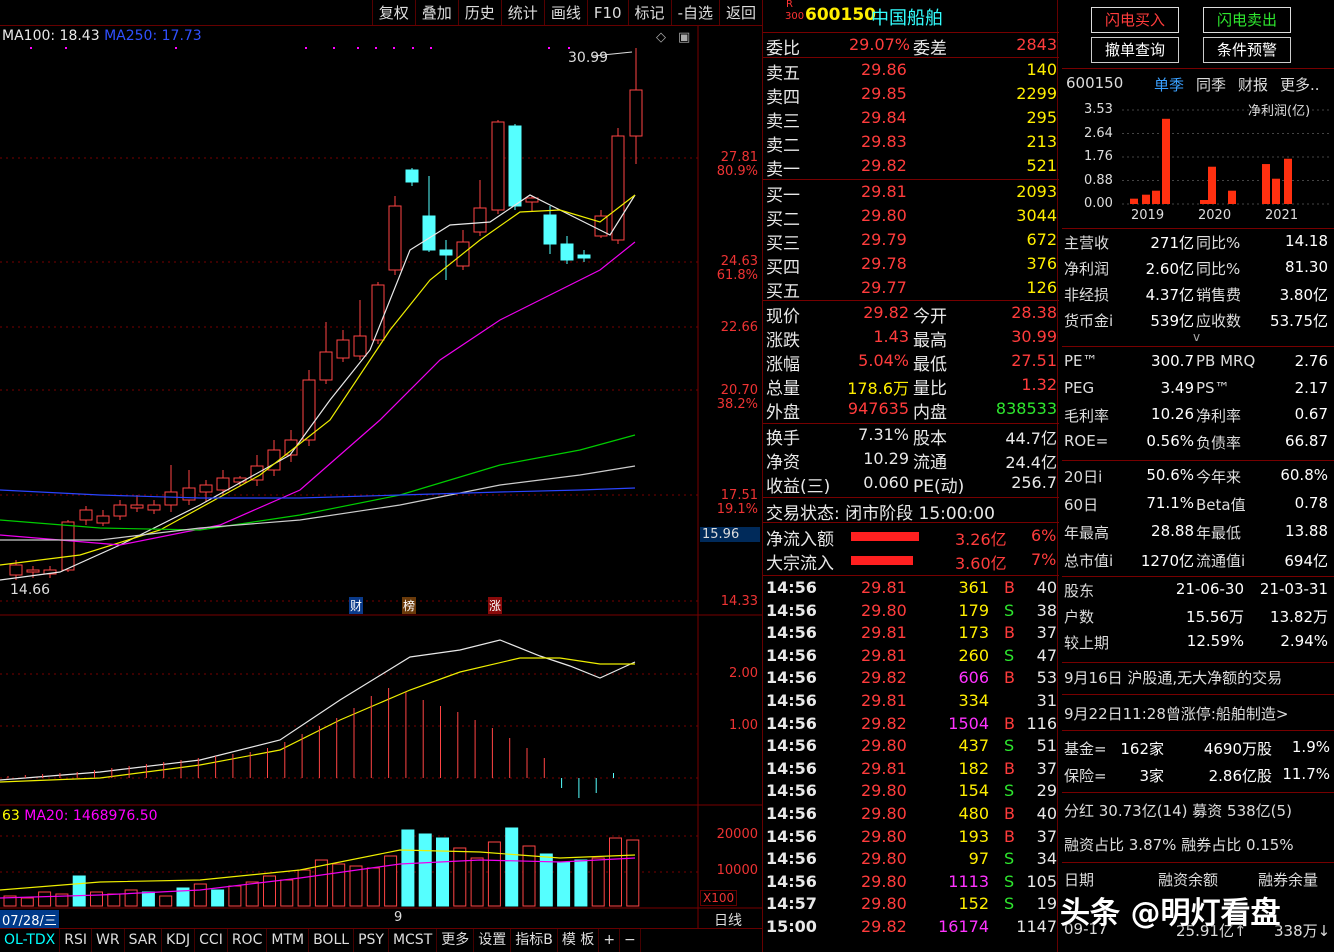  What do you see at coordinates (1087, 643) in the screenshot?
I see `holders-label-2: 较上期` at bounding box center [1087, 643].